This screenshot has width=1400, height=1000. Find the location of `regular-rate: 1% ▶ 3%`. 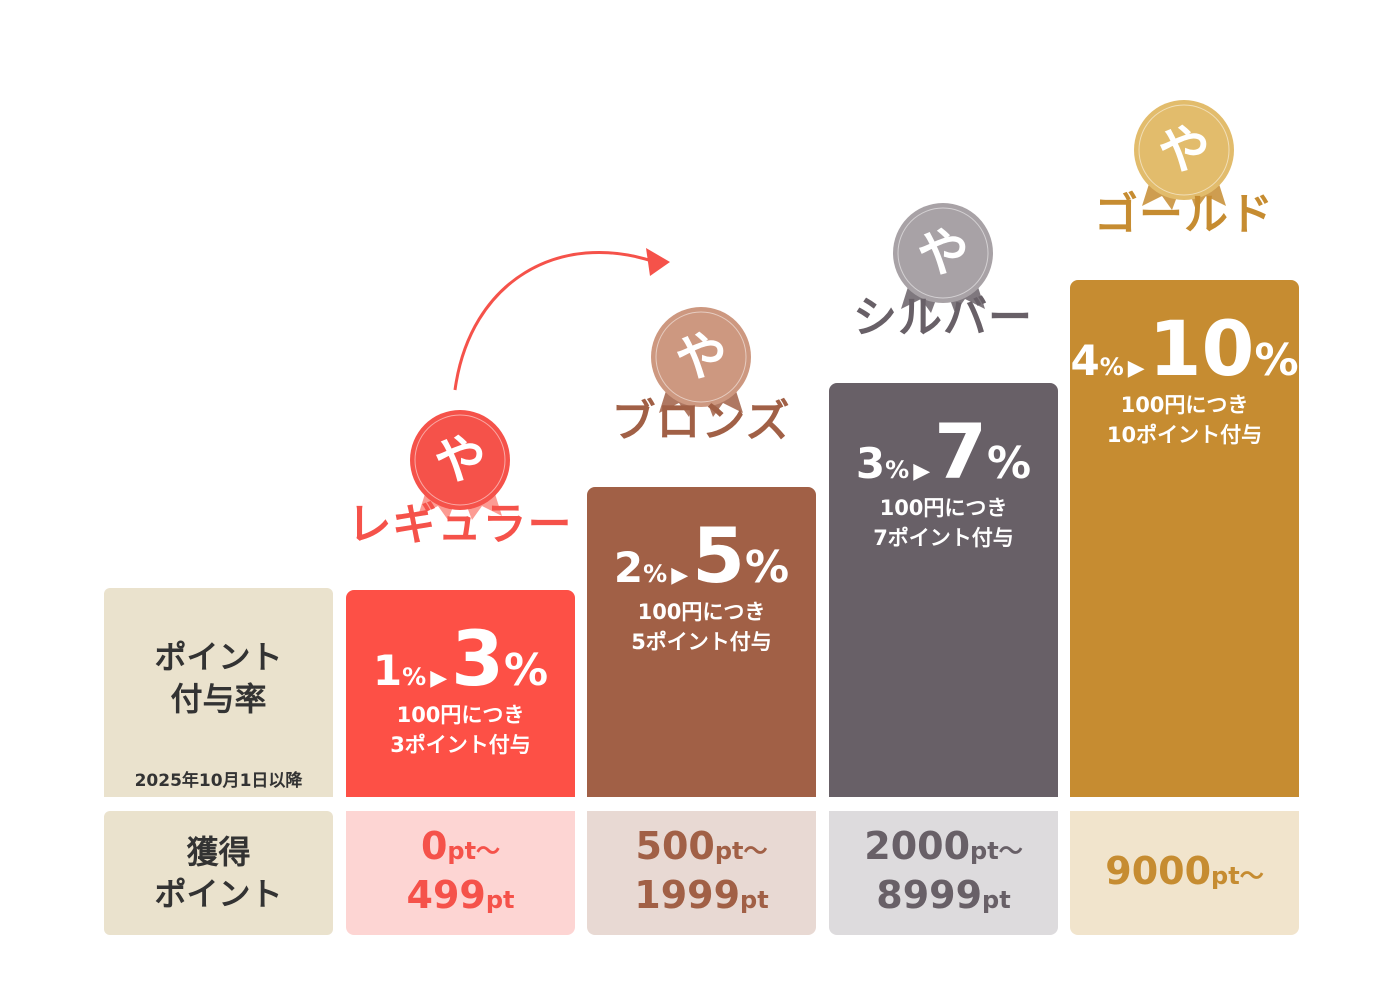

regular-rate: 1% ▶ 3% is located at coordinates (460, 658).